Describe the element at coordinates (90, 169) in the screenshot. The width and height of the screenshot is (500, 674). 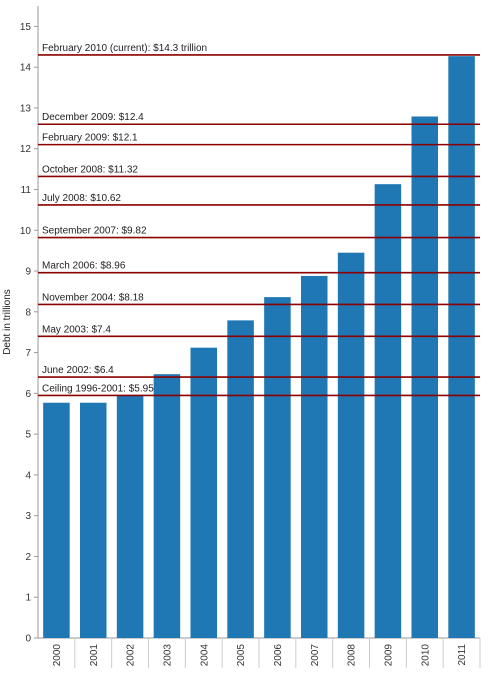
I see `reference-line-label: October 2008: $11.32` at that location.